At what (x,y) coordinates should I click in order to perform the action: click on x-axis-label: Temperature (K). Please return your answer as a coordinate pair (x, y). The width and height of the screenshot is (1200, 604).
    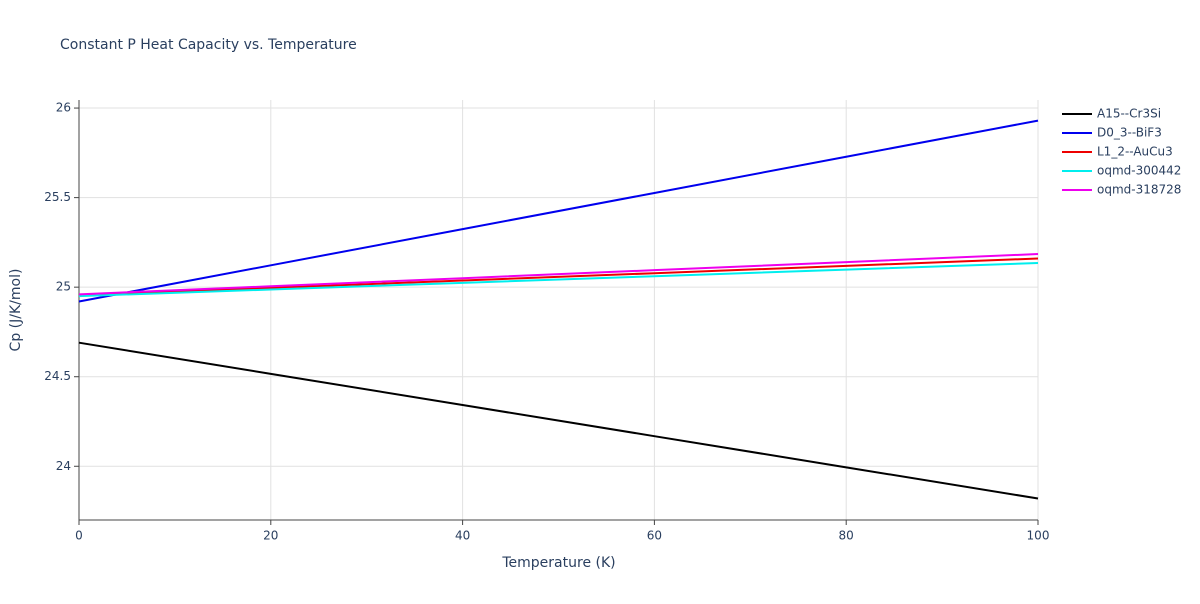
    Looking at the image, I should click on (558, 563).